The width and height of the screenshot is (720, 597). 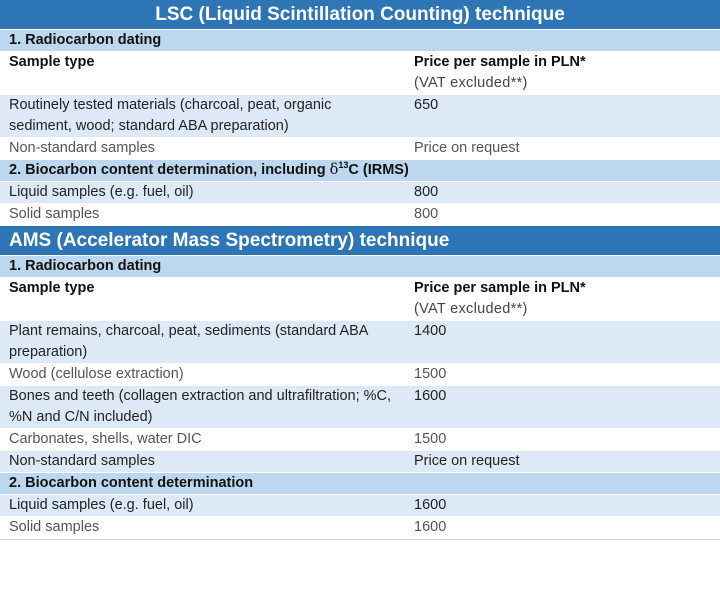 I want to click on ams-section-2-title: 2. Biocarbon content determination, so click(x=360, y=483).